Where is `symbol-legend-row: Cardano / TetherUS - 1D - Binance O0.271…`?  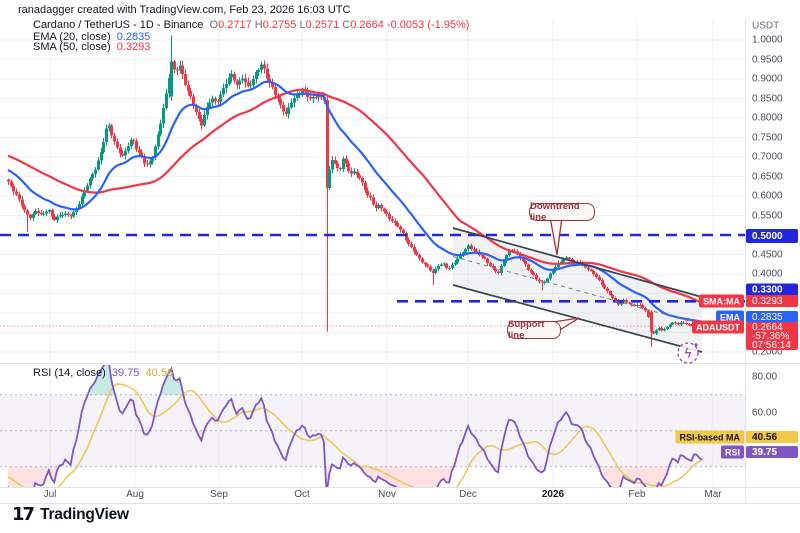 symbol-legend-row: Cardano / TetherUS - 1D - Binance O0.271… is located at coordinates (251, 25).